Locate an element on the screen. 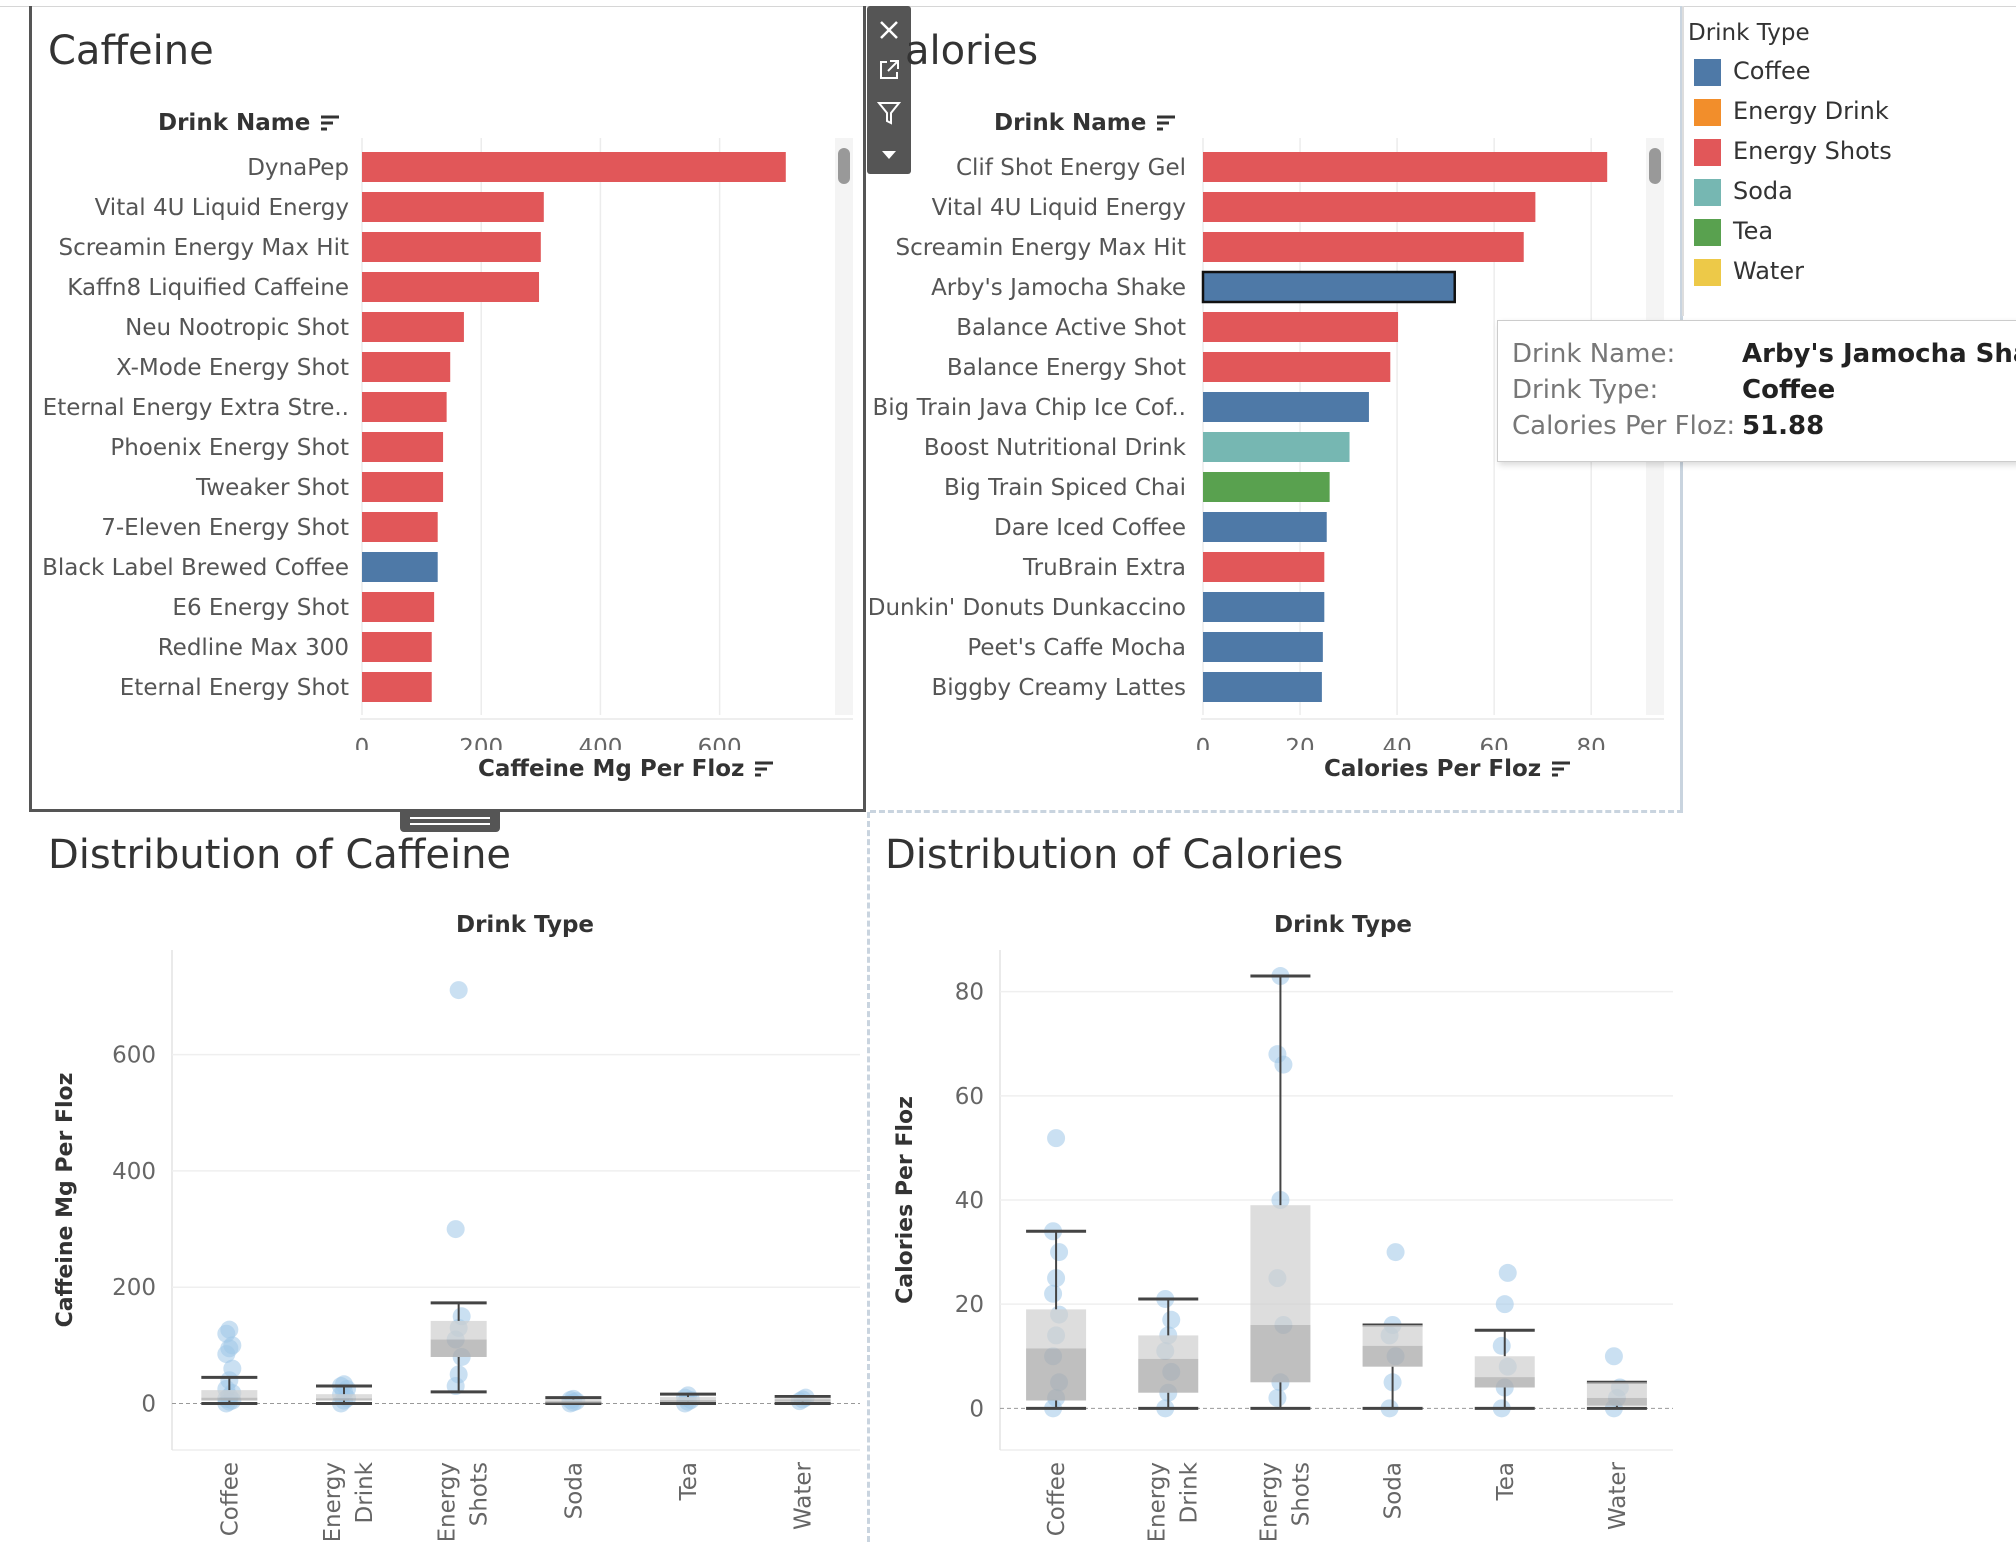 The height and width of the screenshot is (1542, 2016). external-link-icon is located at coordinates (889, 70).